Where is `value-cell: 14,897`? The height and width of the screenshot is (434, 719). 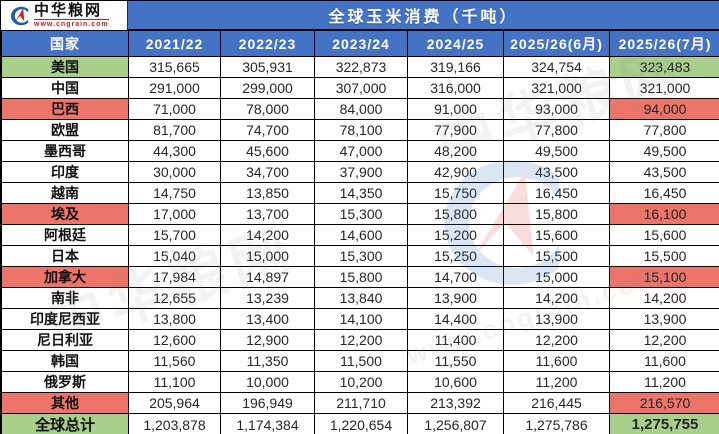
value-cell: 14,897 is located at coordinates (267, 277).